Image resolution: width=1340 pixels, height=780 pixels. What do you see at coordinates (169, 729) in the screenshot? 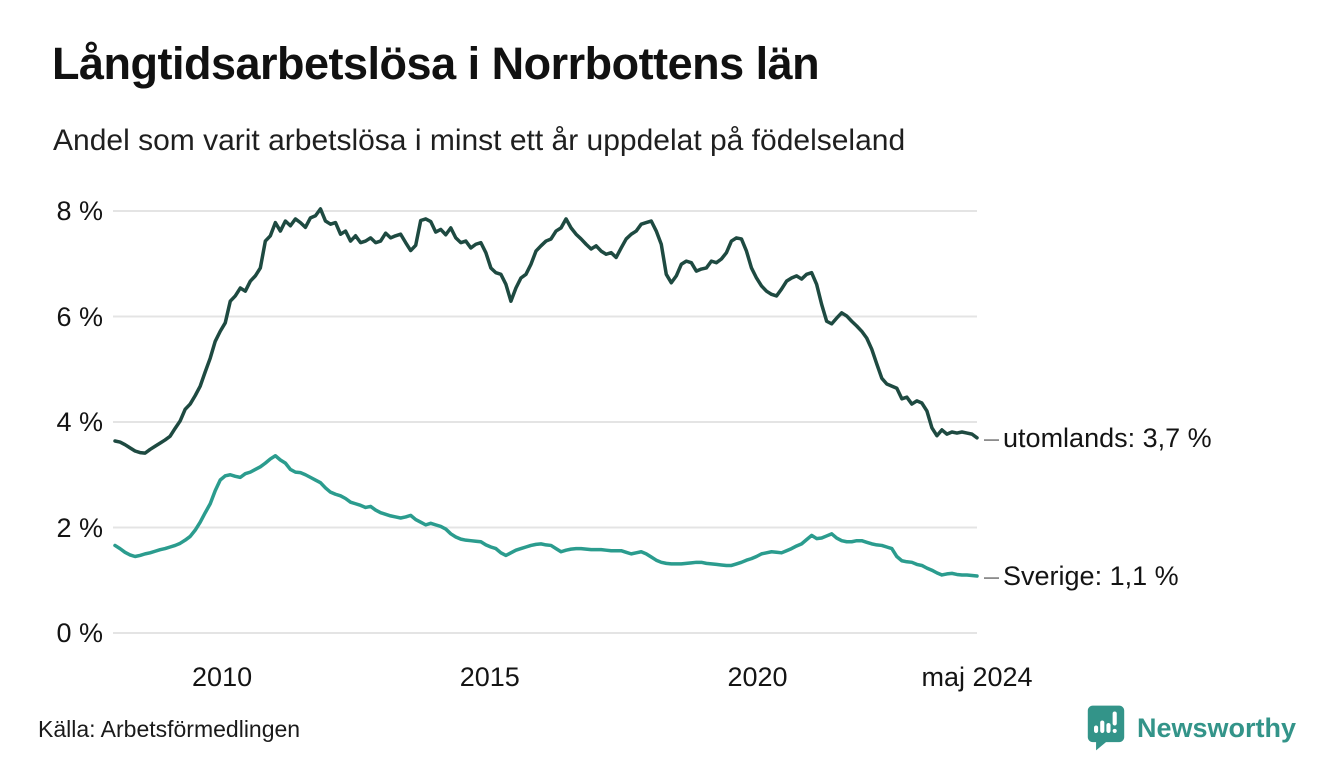
I see `source-note: Källa: Arbetsförmedlingen` at bounding box center [169, 729].